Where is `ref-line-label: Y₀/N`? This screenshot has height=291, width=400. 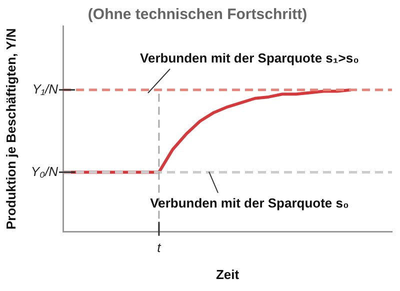
ref-line-label: Y₀/N is located at coordinates (44, 171).